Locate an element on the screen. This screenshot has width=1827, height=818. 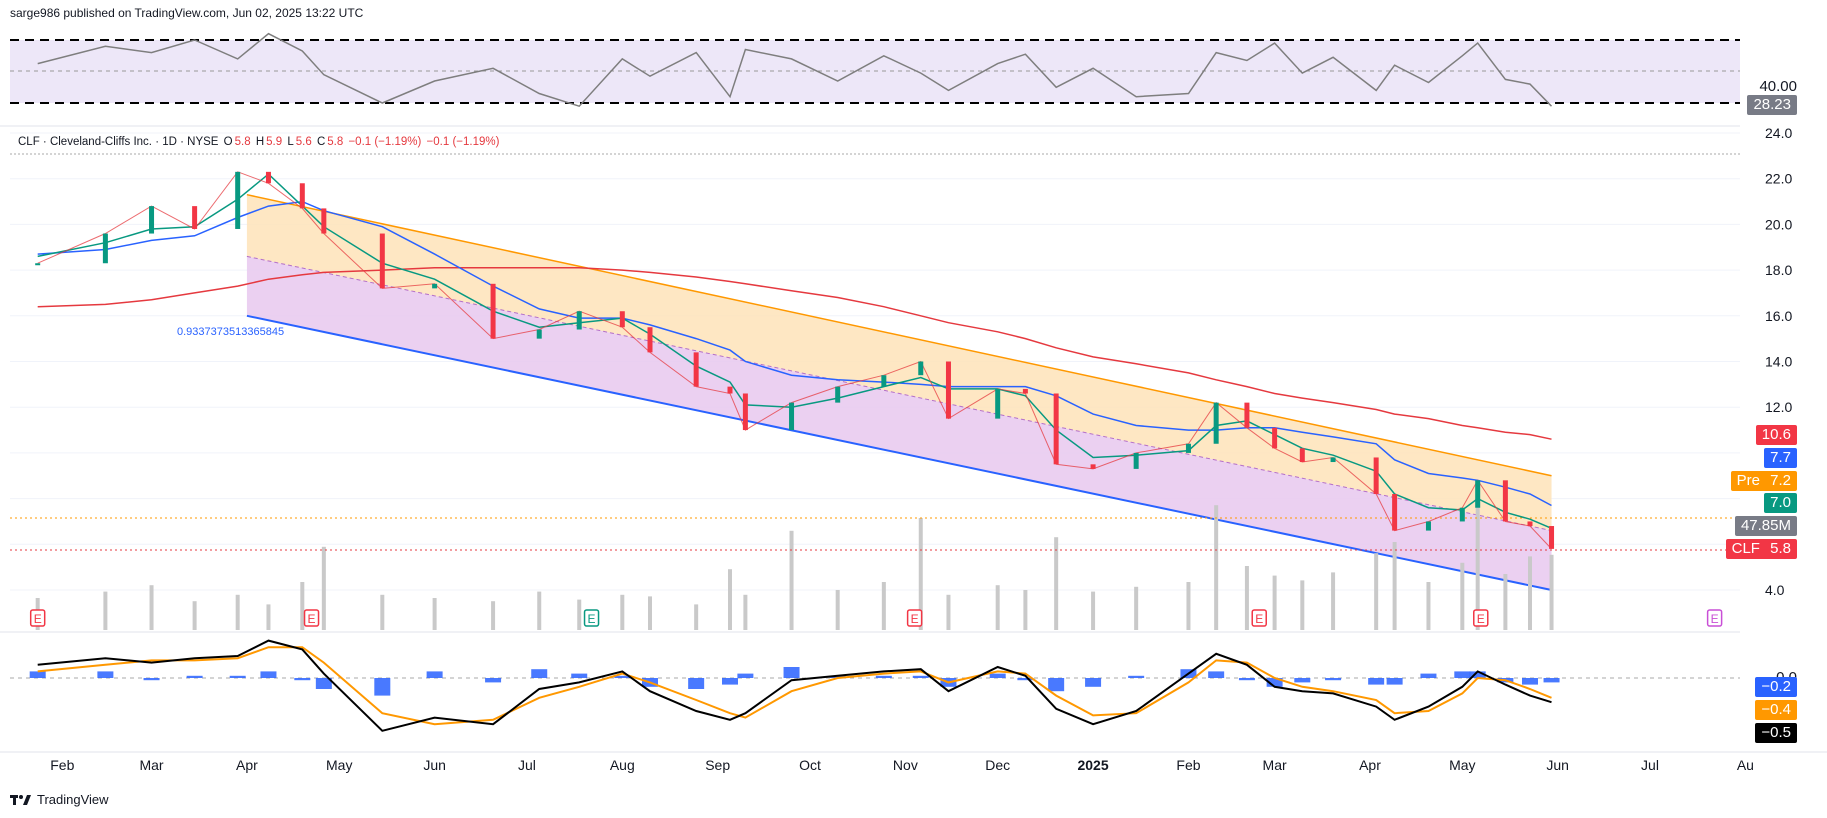
time-tick-label: Oct is located at coordinates (810, 765).